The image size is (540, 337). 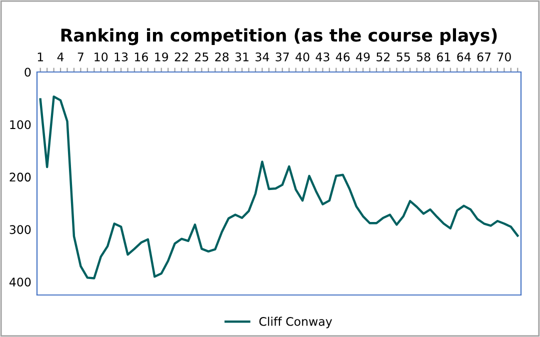 What do you see at coordinates (60, 57) in the screenshot?
I see `x-tick-label: 4` at bounding box center [60, 57].